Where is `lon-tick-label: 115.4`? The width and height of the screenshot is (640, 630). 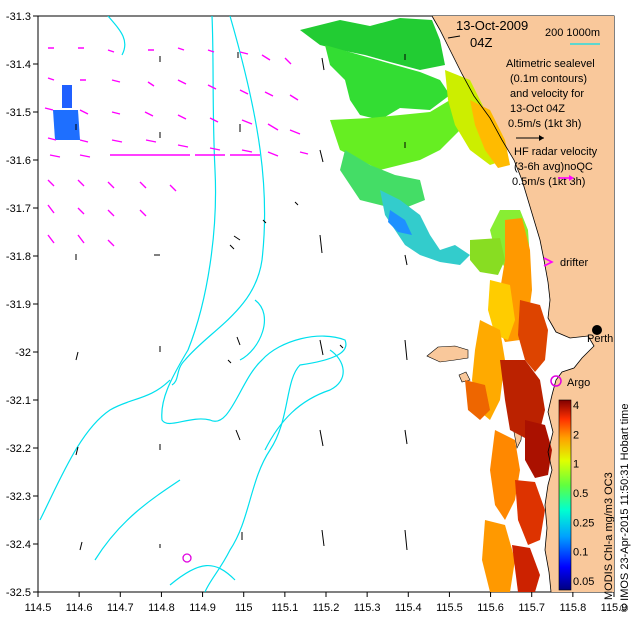 lon-tick-label: 115.4 is located at coordinates (408, 608).